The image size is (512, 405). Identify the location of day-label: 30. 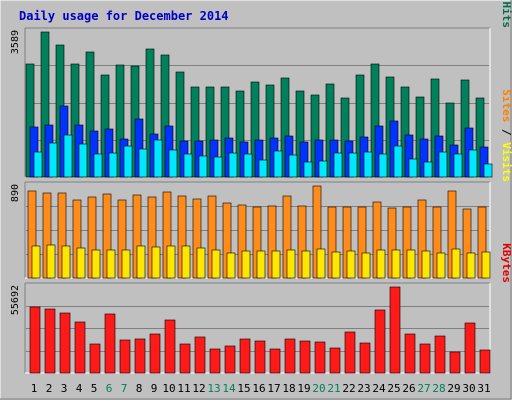
(468, 388).